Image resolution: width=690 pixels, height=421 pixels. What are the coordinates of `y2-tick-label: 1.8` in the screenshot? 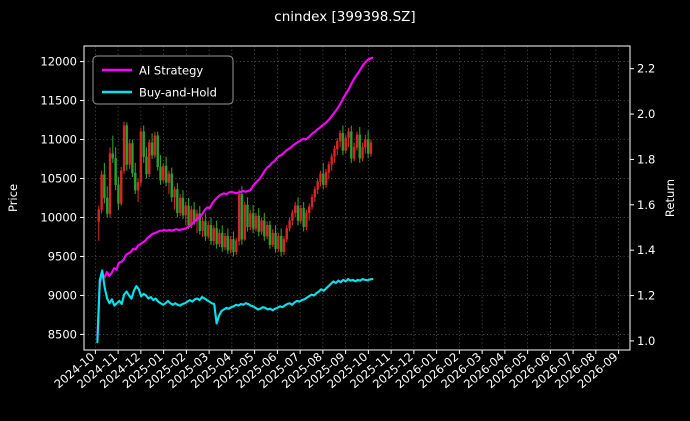 It's located at (646, 159).